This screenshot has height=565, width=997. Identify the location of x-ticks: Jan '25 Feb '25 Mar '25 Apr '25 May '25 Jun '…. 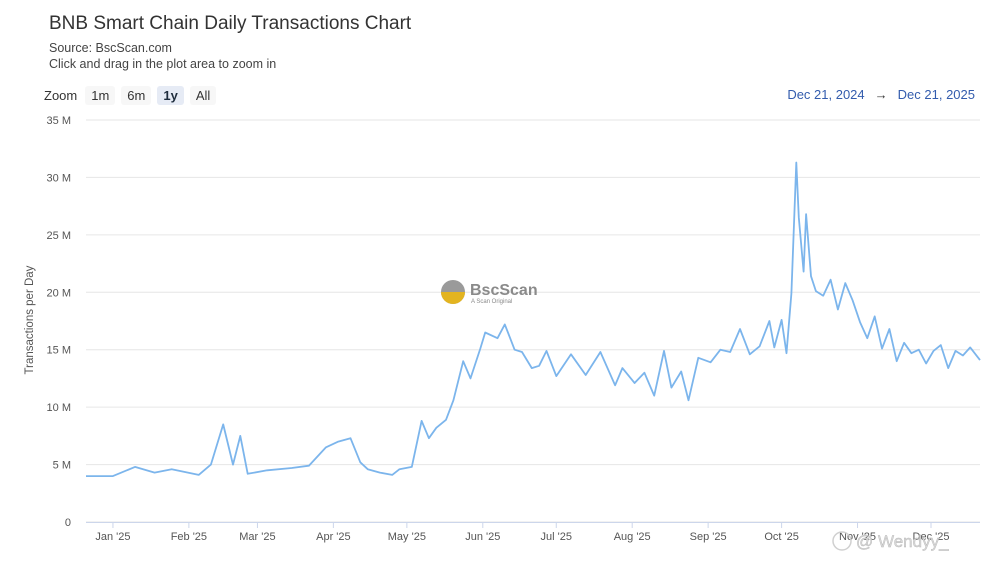
(522, 532).